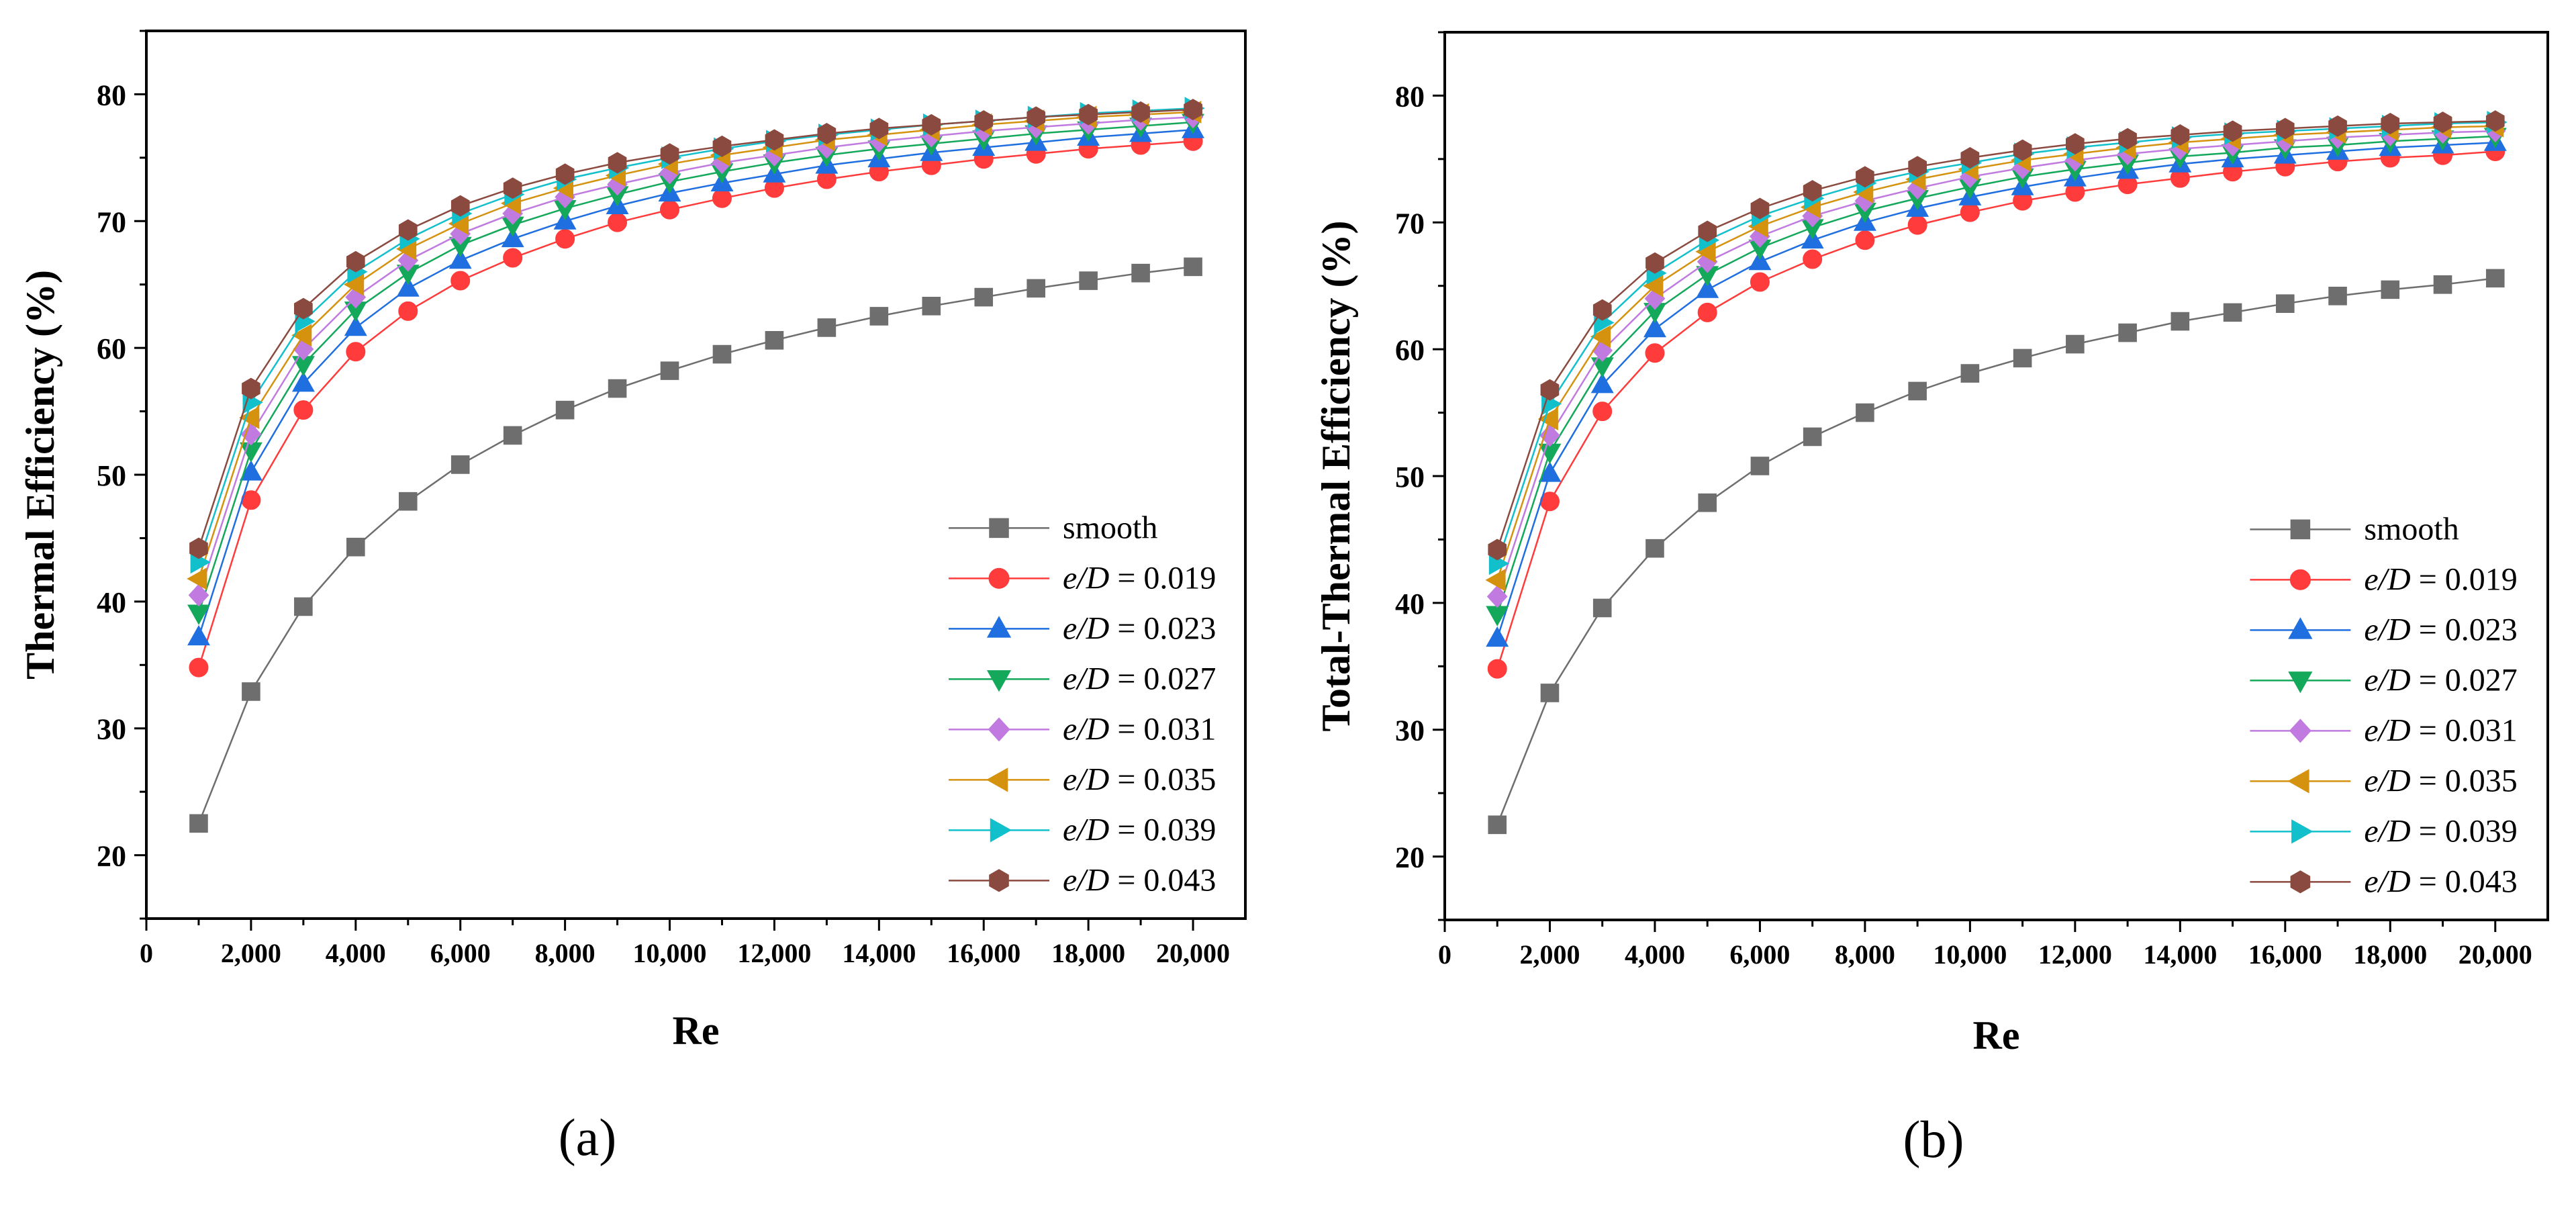  Describe the element at coordinates (1162, 578) in the screenshot. I see `legend-label-value: = 0.019` at that location.